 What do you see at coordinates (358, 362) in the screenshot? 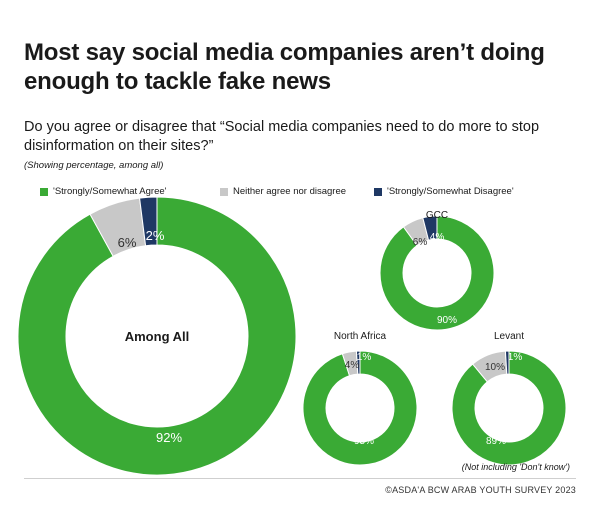
I see `slice-north-africa-strongly-somewhat-disagree` at bounding box center [358, 362].